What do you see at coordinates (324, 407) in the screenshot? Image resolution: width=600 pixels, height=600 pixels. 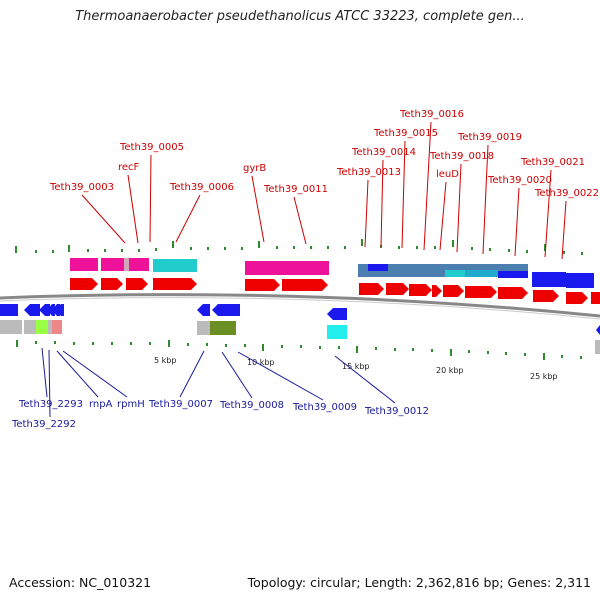 I see `gene-label: Teth39_0009` at bounding box center [324, 407].